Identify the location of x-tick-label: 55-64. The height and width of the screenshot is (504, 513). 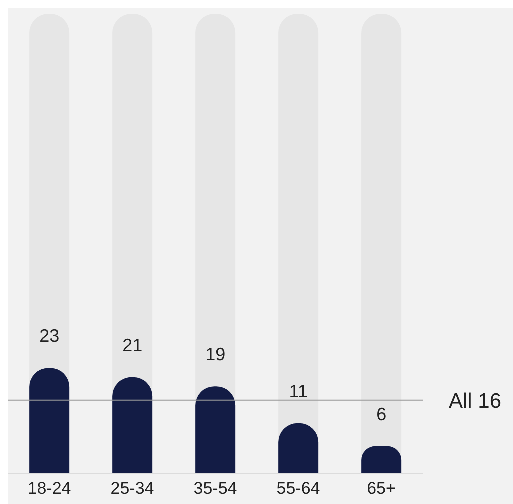
(298, 488).